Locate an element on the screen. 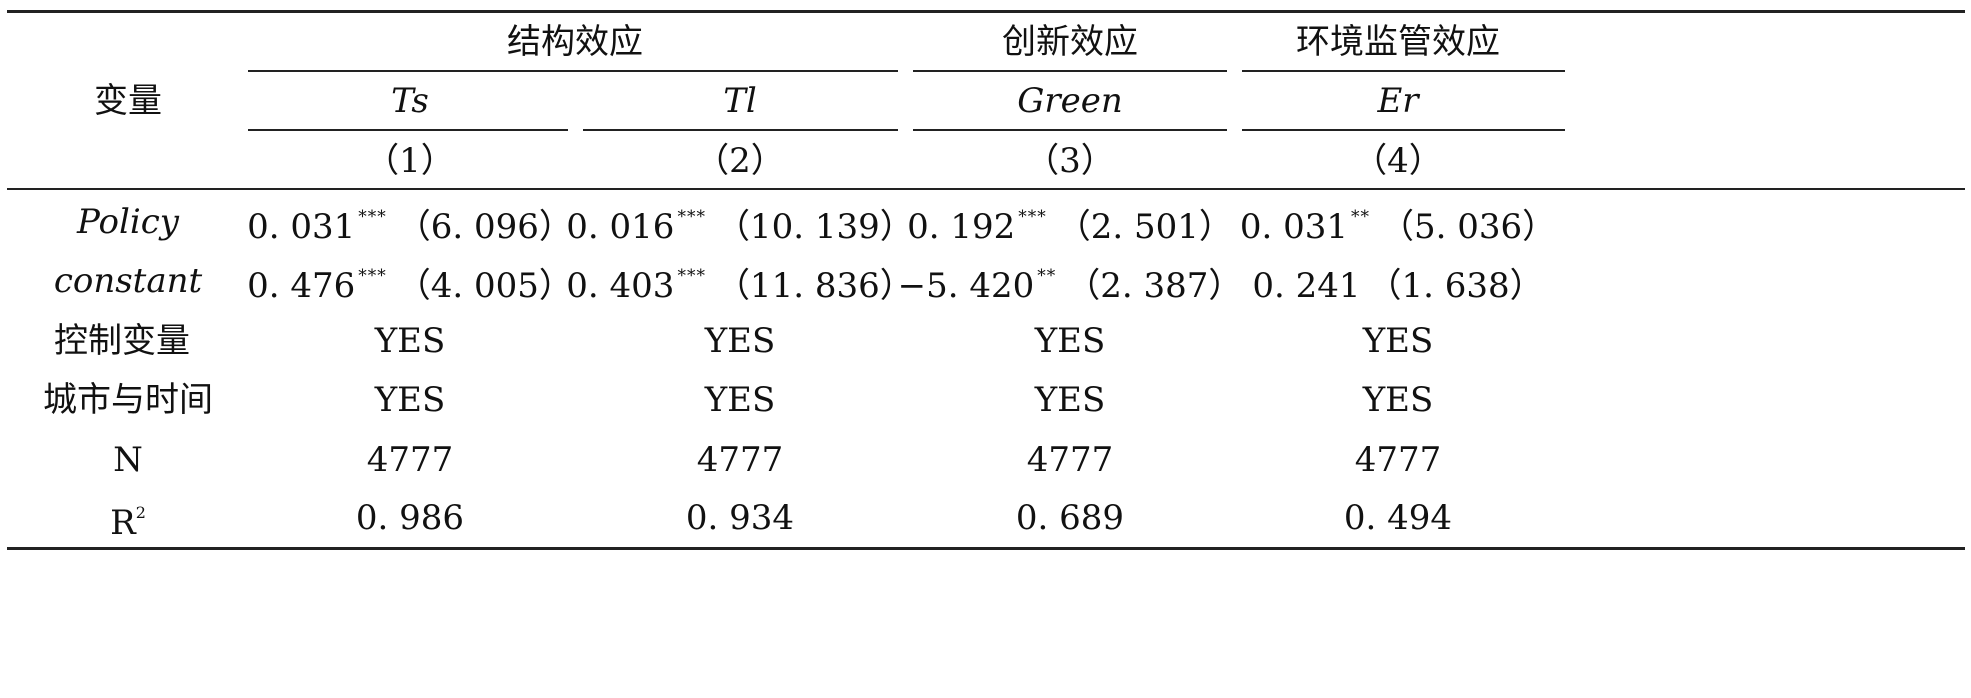 This screenshot has width=1971, height=698. policy-cell-2: 0. 016 *** （10. 139） is located at coordinates (739, 222).